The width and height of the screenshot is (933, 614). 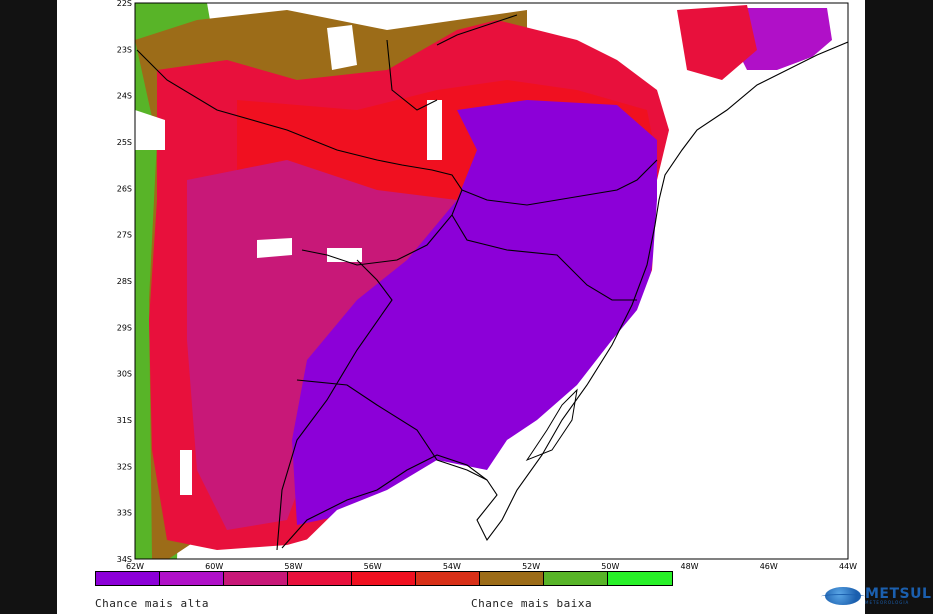 I want to click on longitude-axis: 62W 60W 58W 56W 54W 52W 50W 48W 46W 44W, so click(x=491, y=566).